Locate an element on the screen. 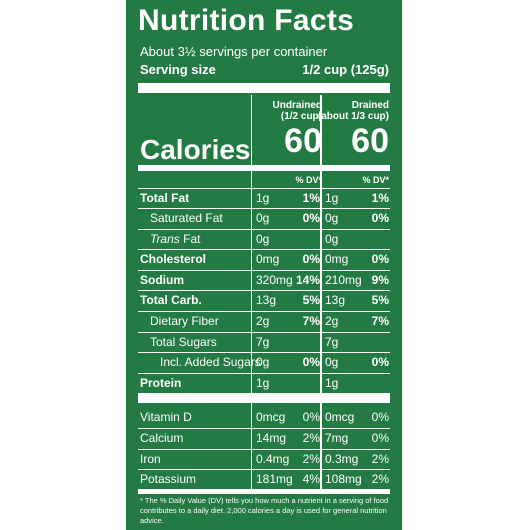 This screenshot has width=530, height=530. dv-col1: 7% is located at coordinates (311, 321).